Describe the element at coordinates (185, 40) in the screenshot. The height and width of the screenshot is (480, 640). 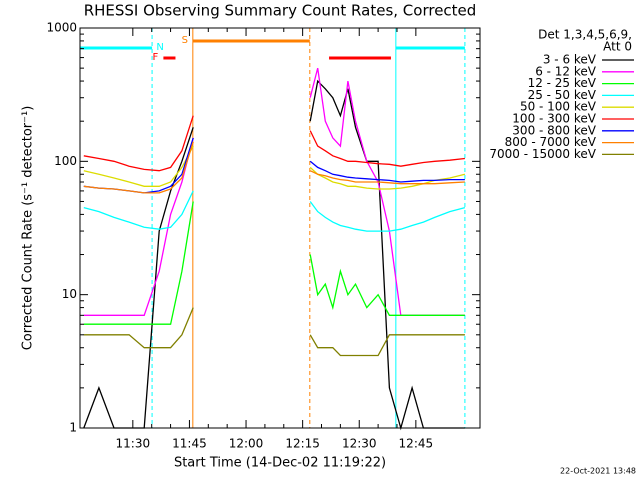
I see `flag-label: S` at that location.